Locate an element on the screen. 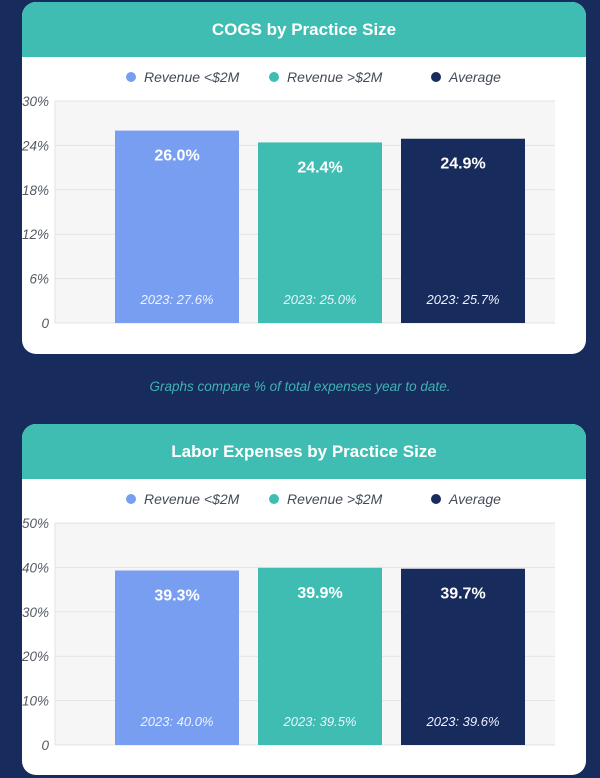 Image resolution: width=600 pixels, height=778 pixels. y-tick-label: 40% is located at coordinates (35, 567).